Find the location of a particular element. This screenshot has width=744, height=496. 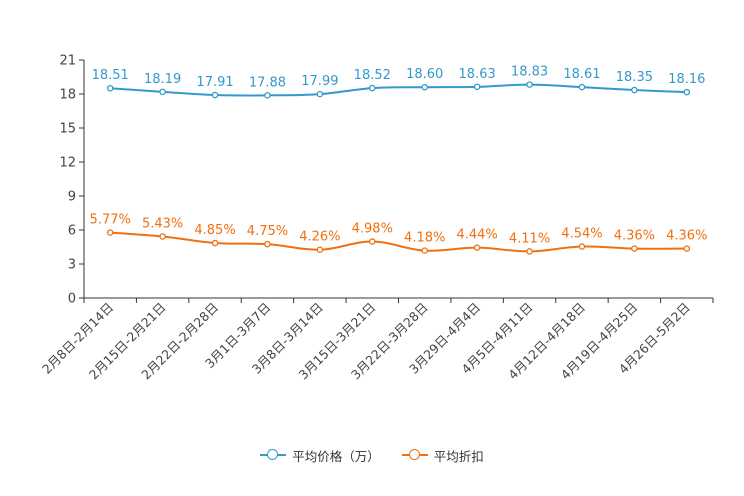

data-label-price: 18.16 is located at coordinates (686, 79).